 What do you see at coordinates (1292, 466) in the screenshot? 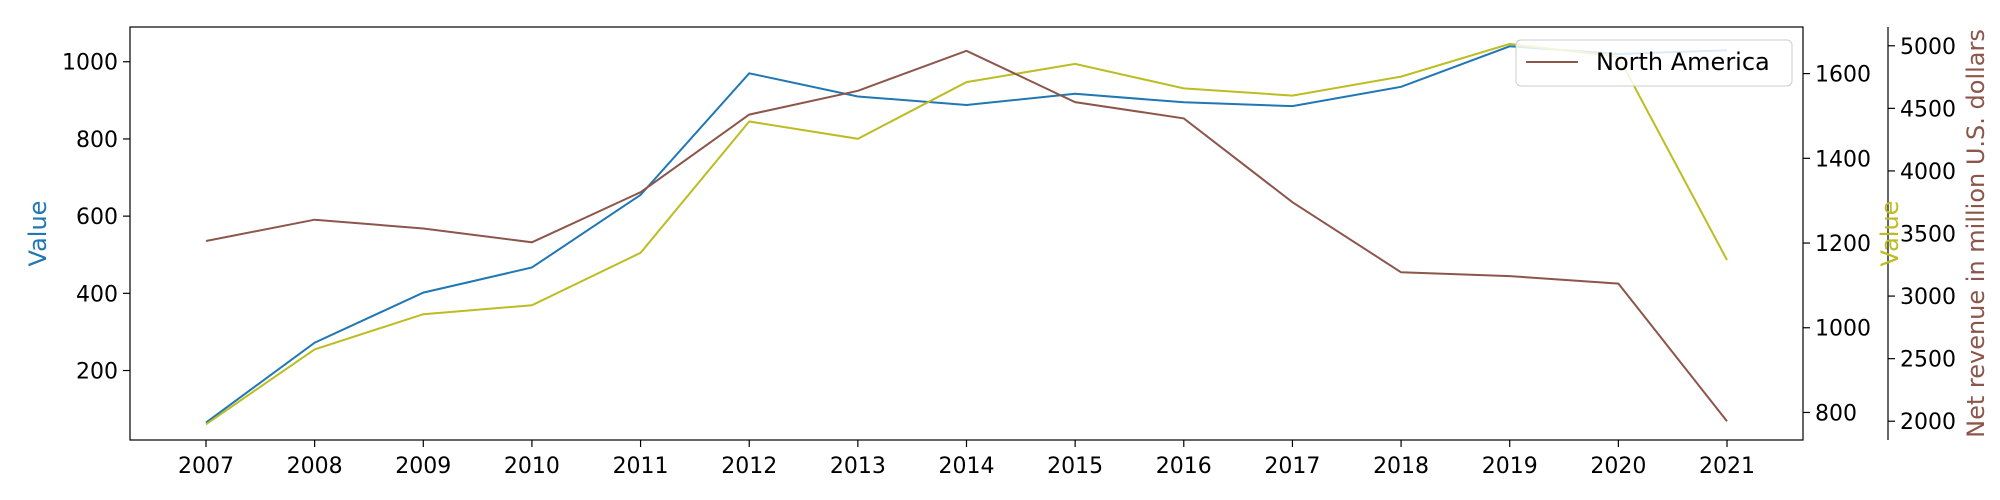
I see `x-tick-label: 2017` at bounding box center [1292, 466].